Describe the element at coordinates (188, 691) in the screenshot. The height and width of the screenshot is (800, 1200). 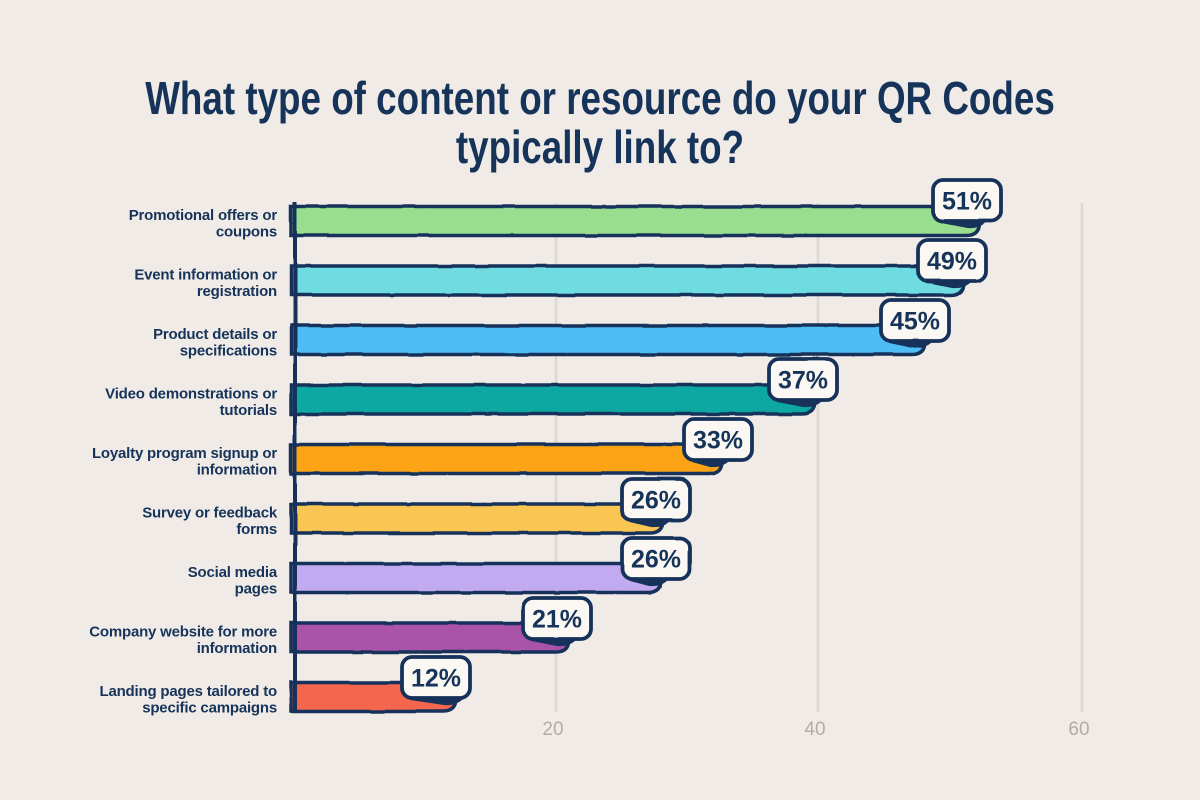
I see `svg-text: Landing pages tailored to` at that location.